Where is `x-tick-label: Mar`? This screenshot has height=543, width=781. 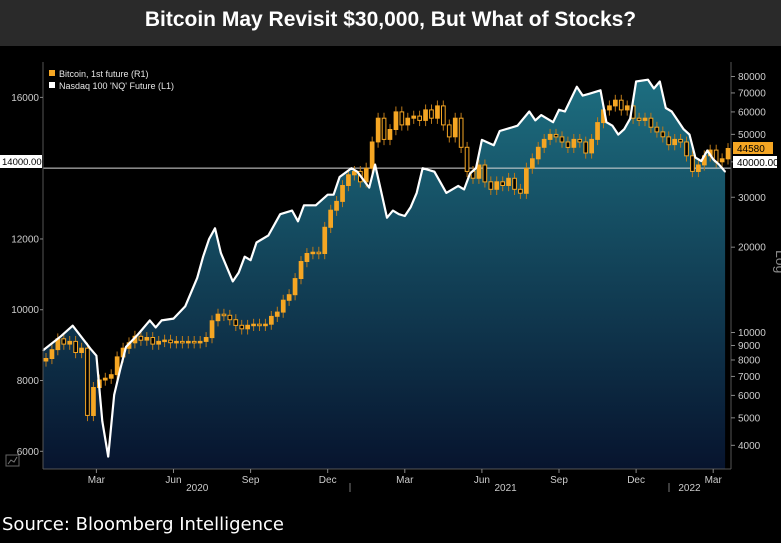
x-tick-label: Mar is located at coordinates (97, 480).